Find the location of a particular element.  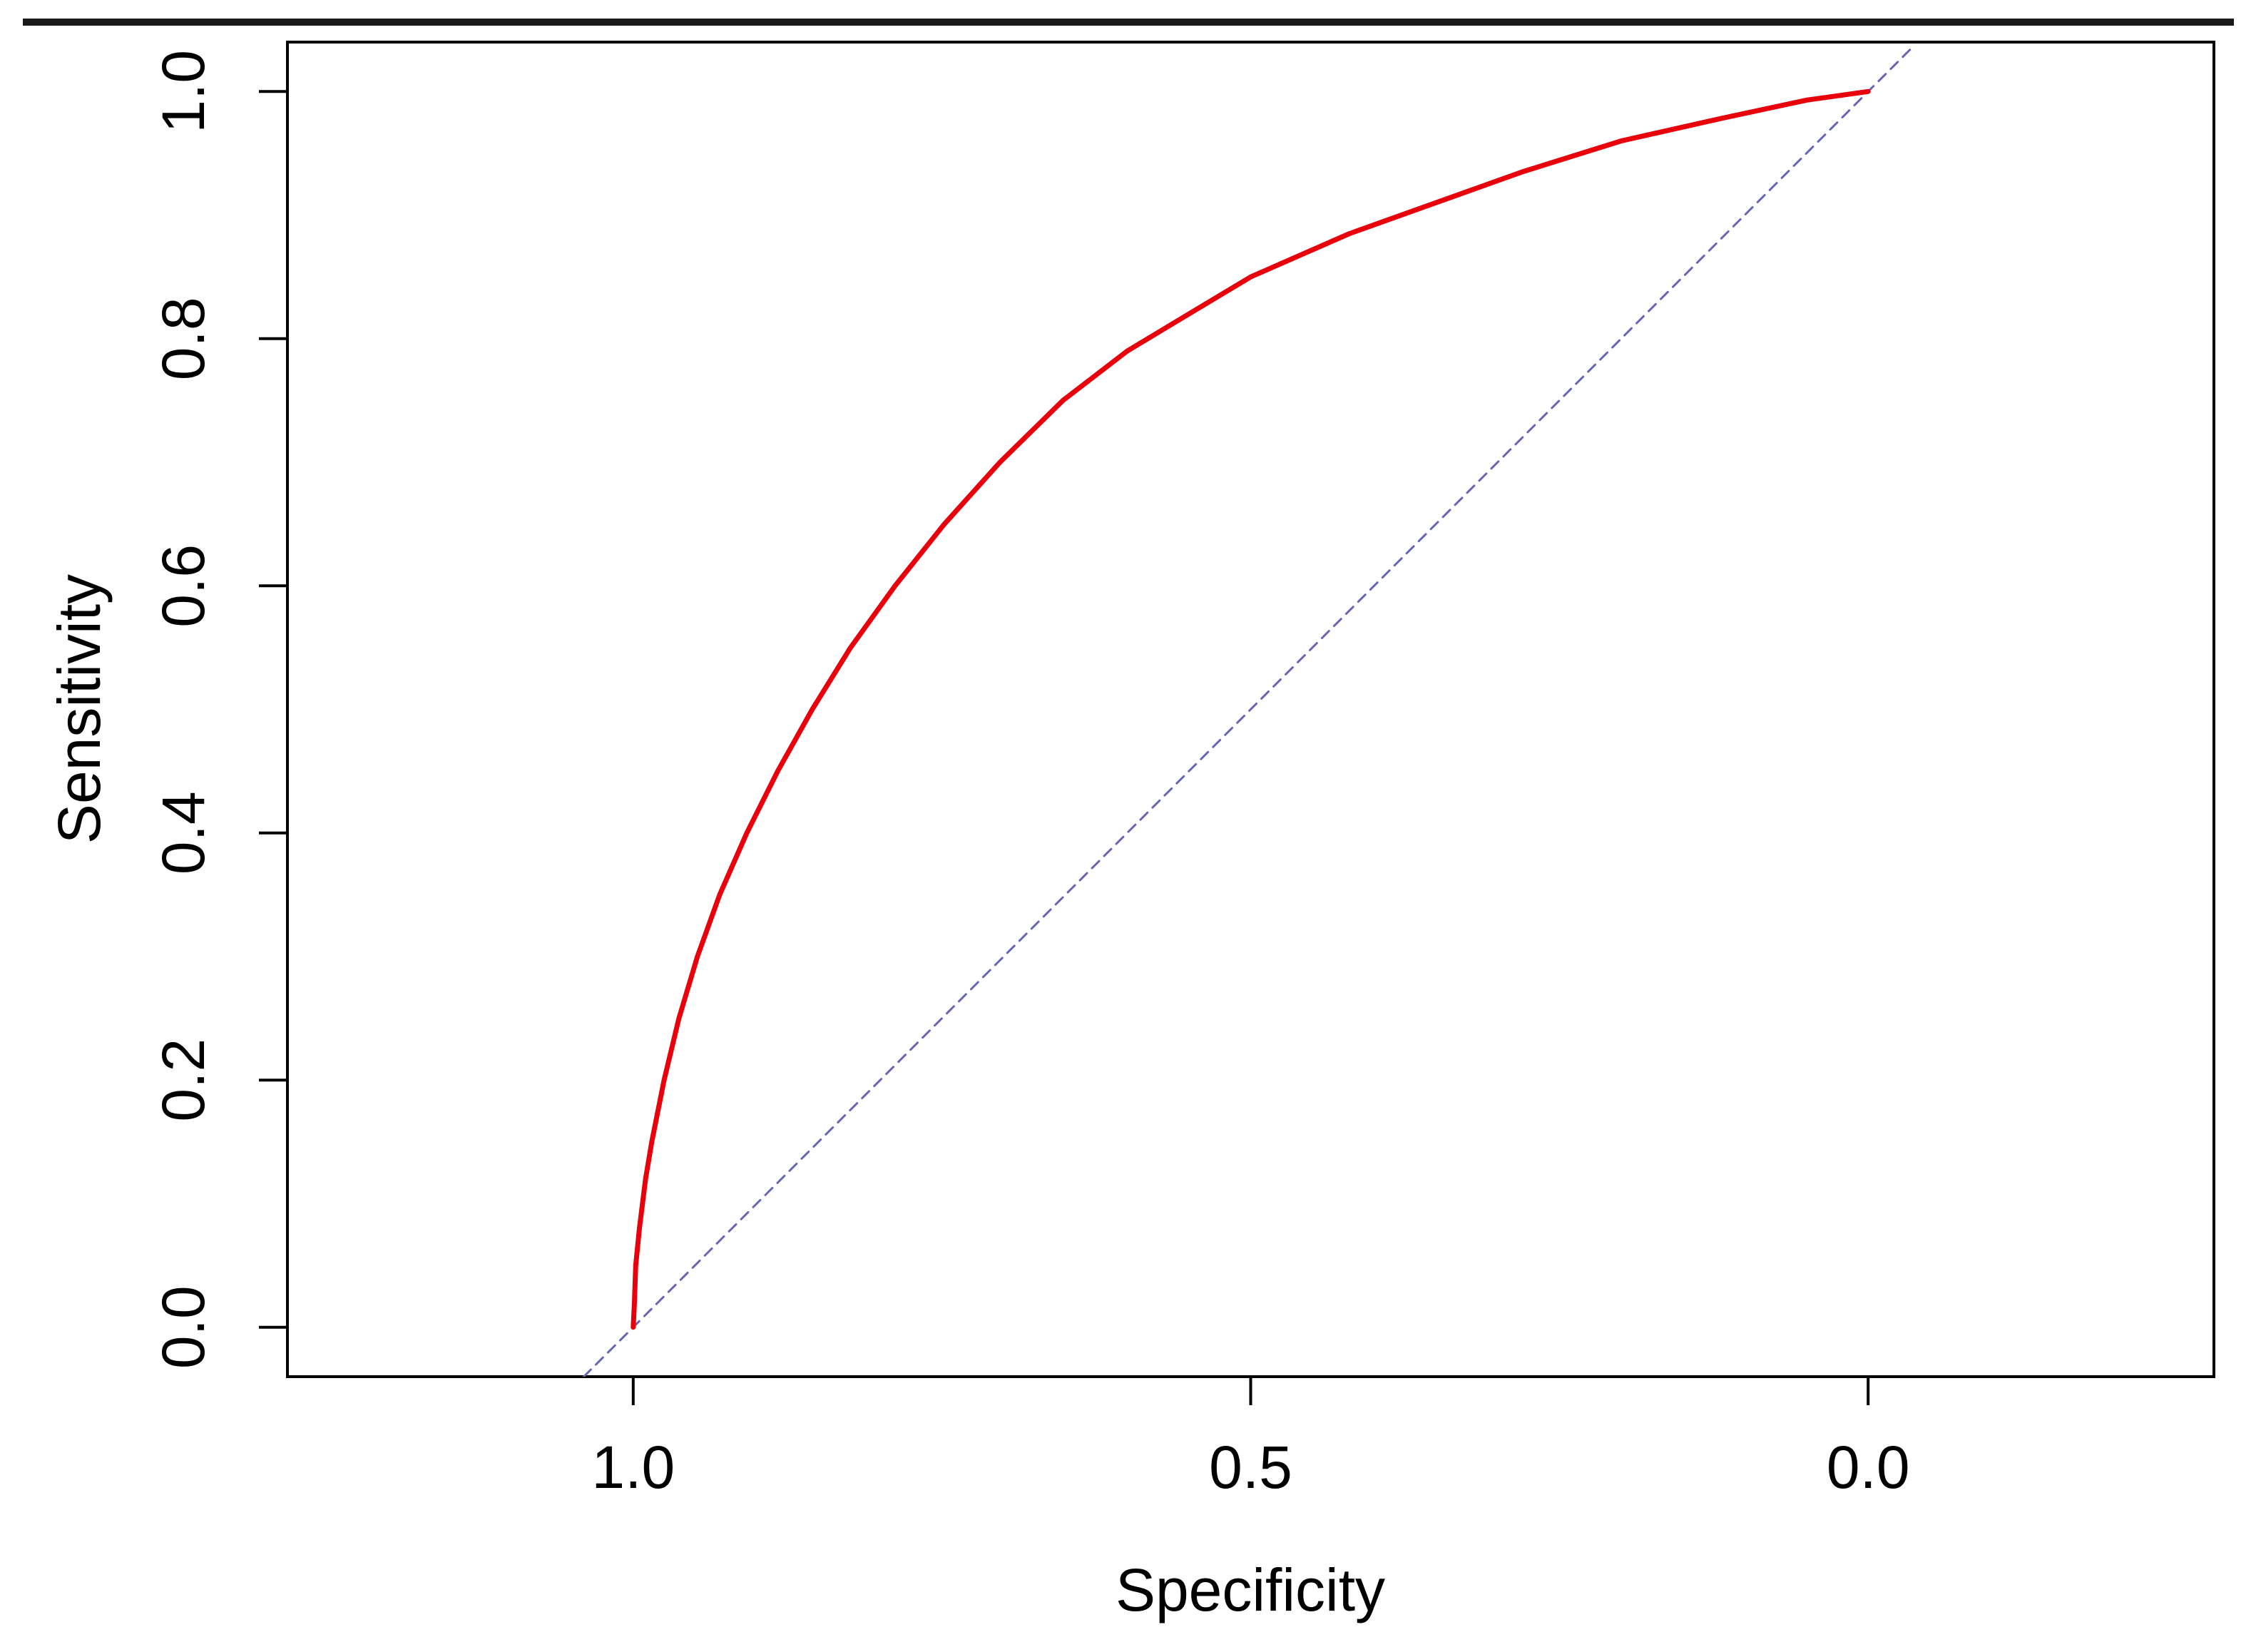

y-tick-label: 0.0 is located at coordinates (183, 1327).